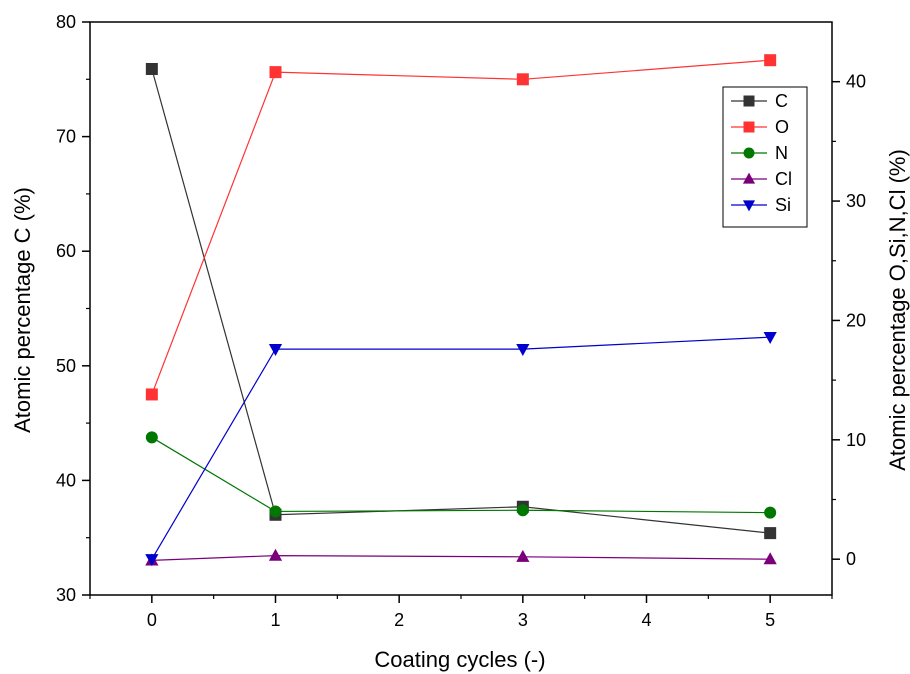  Describe the element at coordinates (782, 127) in the screenshot. I see `legend-label: O` at that location.